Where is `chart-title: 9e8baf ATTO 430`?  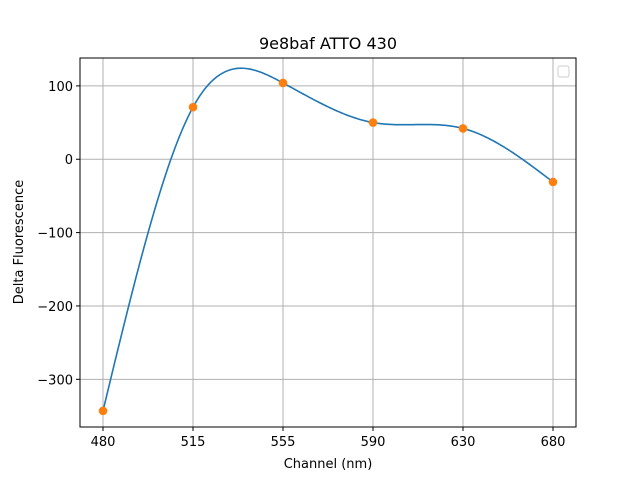
chart-title: 9e8baf ATTO 430 is located at coordinates (328, 43).